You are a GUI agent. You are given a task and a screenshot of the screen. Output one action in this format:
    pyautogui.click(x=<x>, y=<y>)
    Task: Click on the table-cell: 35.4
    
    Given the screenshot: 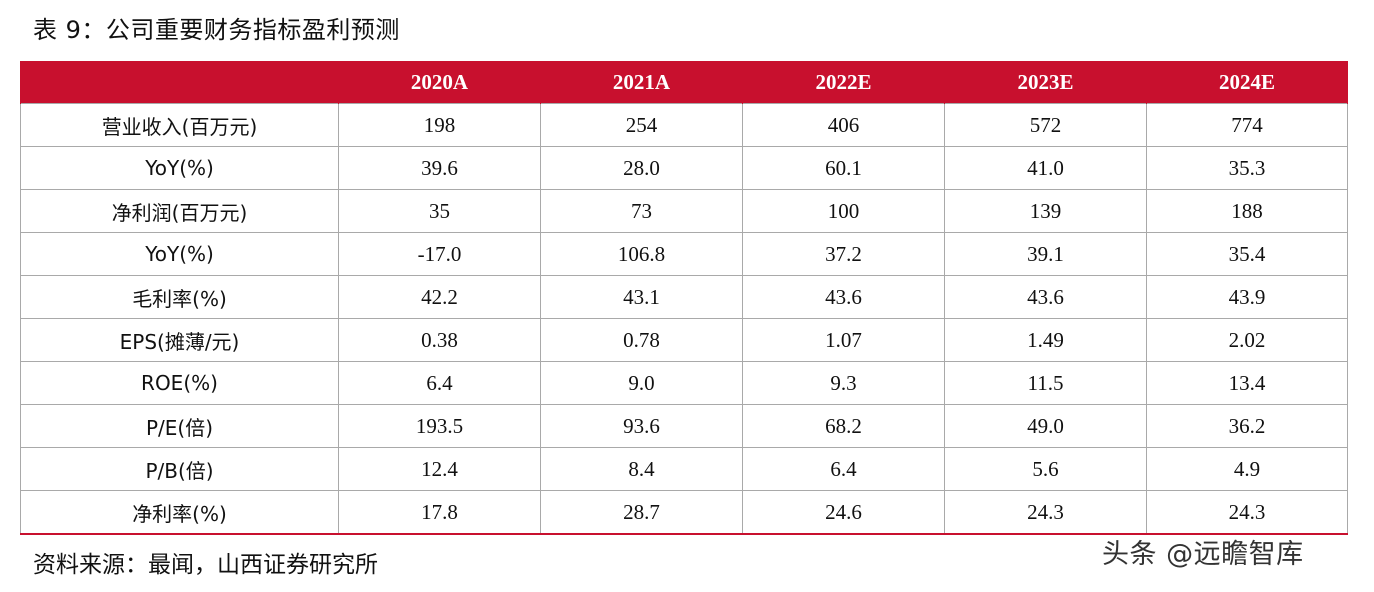 What is the action you would take?
    pyautogui.click(x=1247, y=254)
    